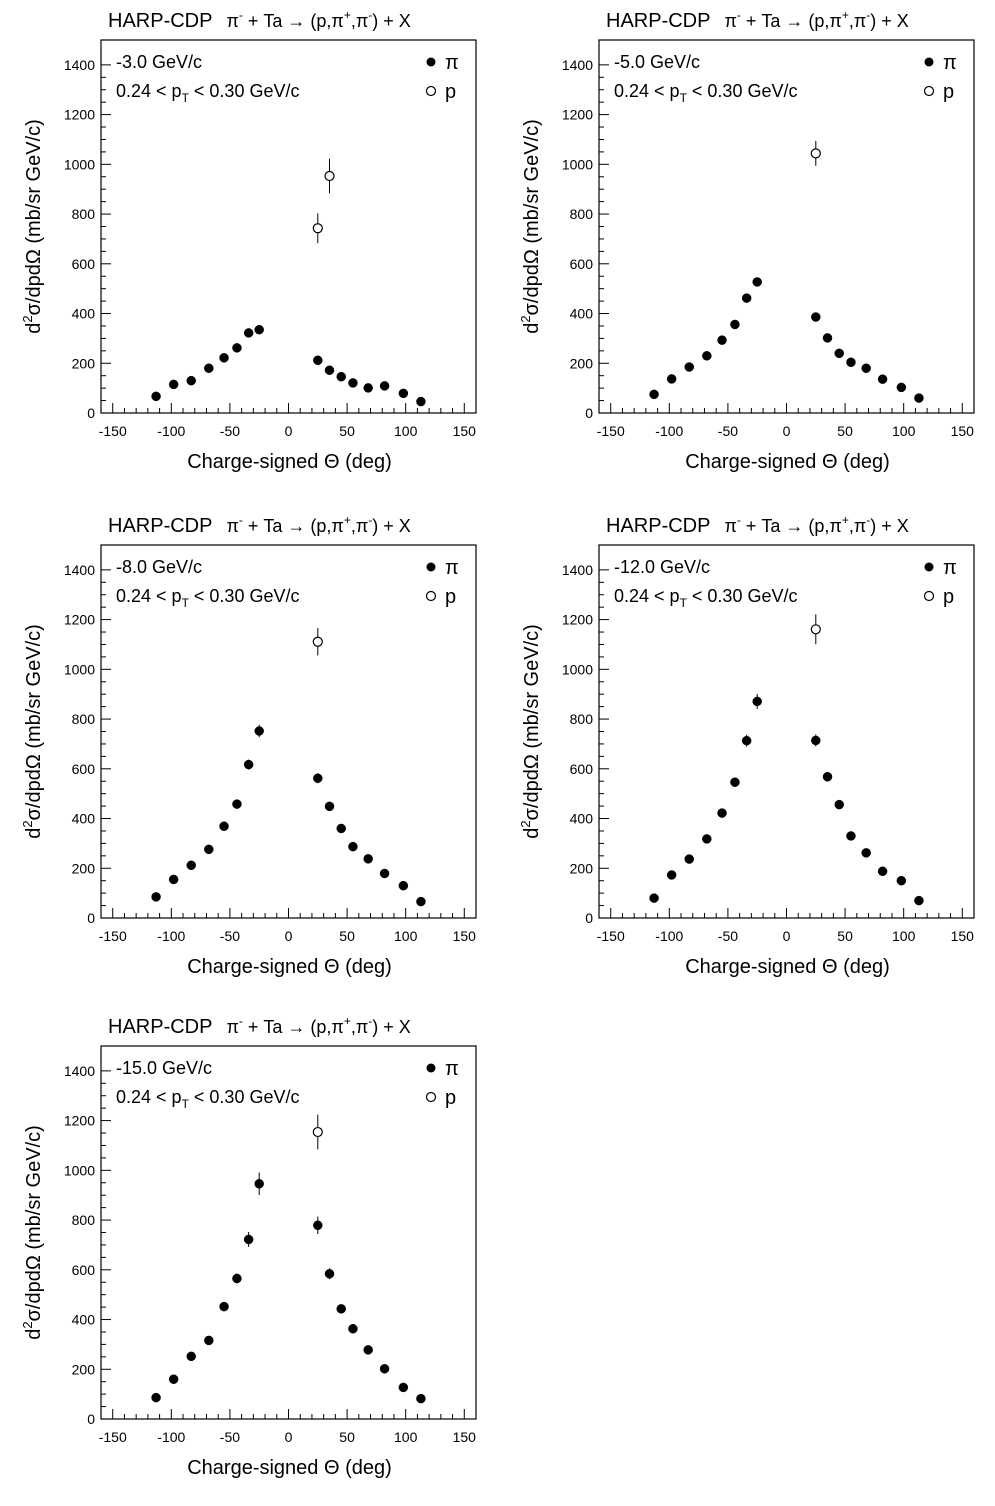  Describe the element at coordinates (289, 462) in the screenshot. I see `x-axis-label: Charge-signed Θ (deg)` at that location.